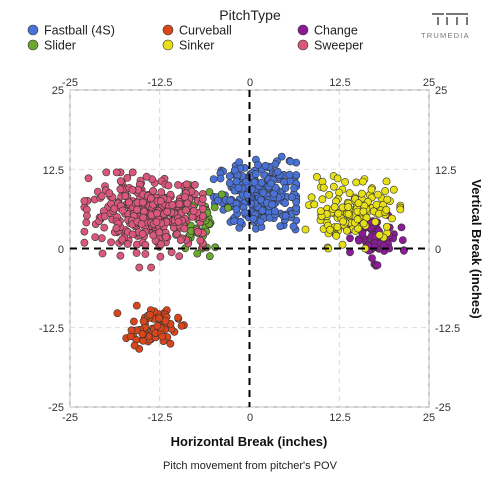 The height and width of the screenshot is (500, 500). What do you see at coordinates (51, 46) in the screenshot?
I see `legend-item-slider: Slider` at bounding box center [51, 46].